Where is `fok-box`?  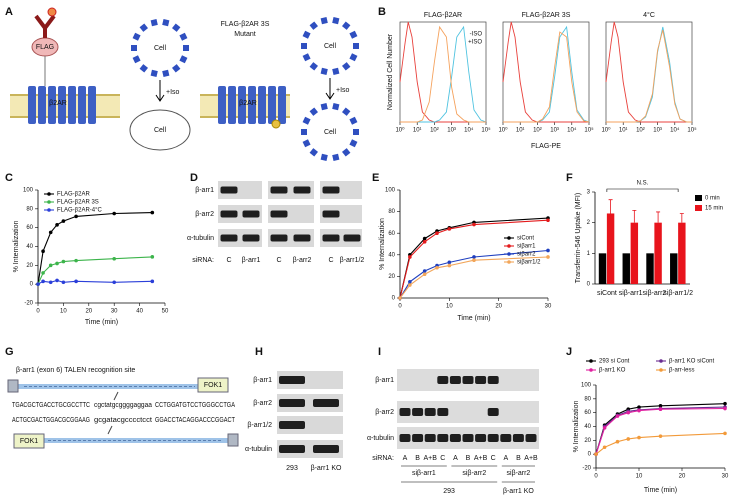 fok-box is located at coordinates (29, 441).